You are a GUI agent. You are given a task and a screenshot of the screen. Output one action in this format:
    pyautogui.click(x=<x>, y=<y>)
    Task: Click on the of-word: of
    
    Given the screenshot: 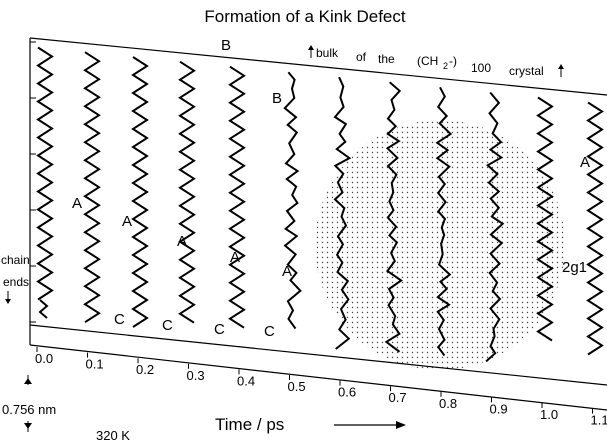 What is the action you would take?
    pyautogui.click(x=361, y=57)
    